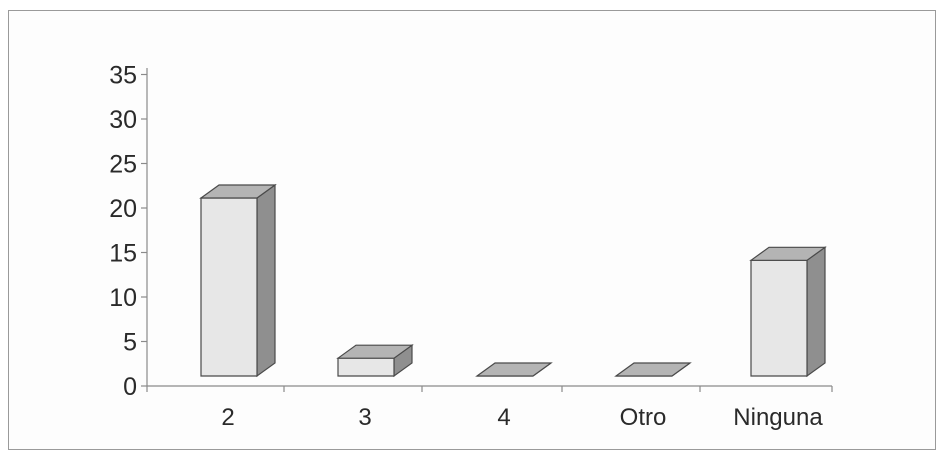  What do you see at coordinates (123, 298) in the screenshot?
I see `y-tick-label: 10` at bounding box center [123, 298].